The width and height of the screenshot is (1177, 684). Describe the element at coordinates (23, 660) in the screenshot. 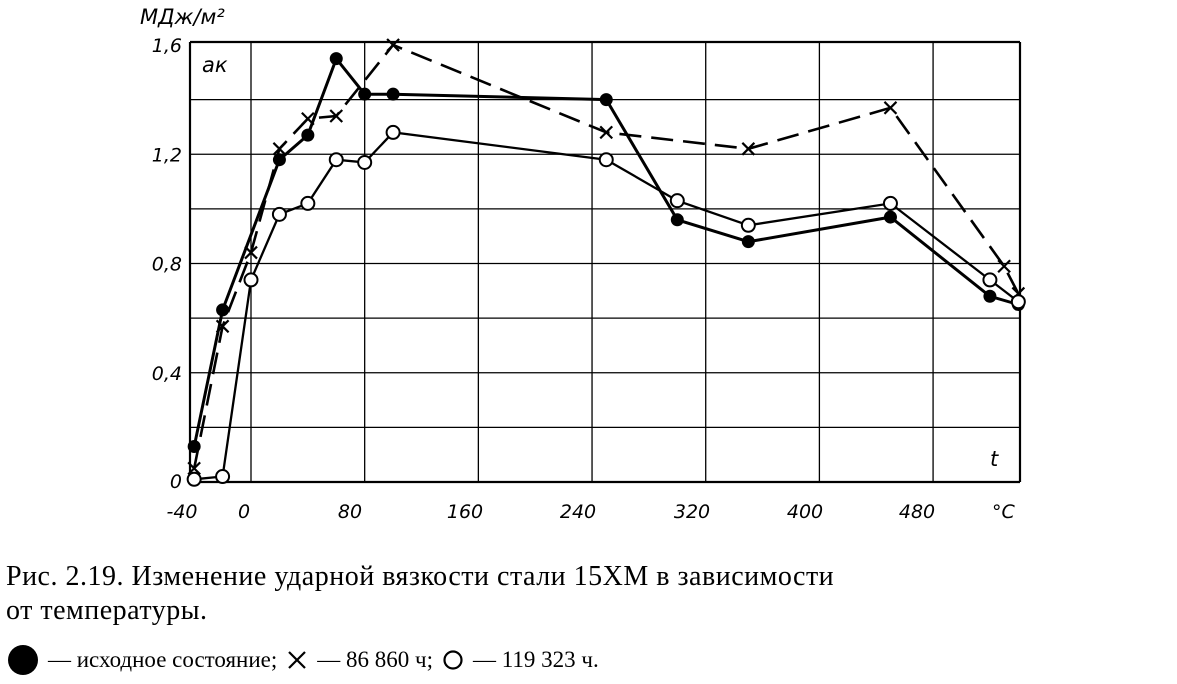

I see `filled-circle-marker-icon` at that location.